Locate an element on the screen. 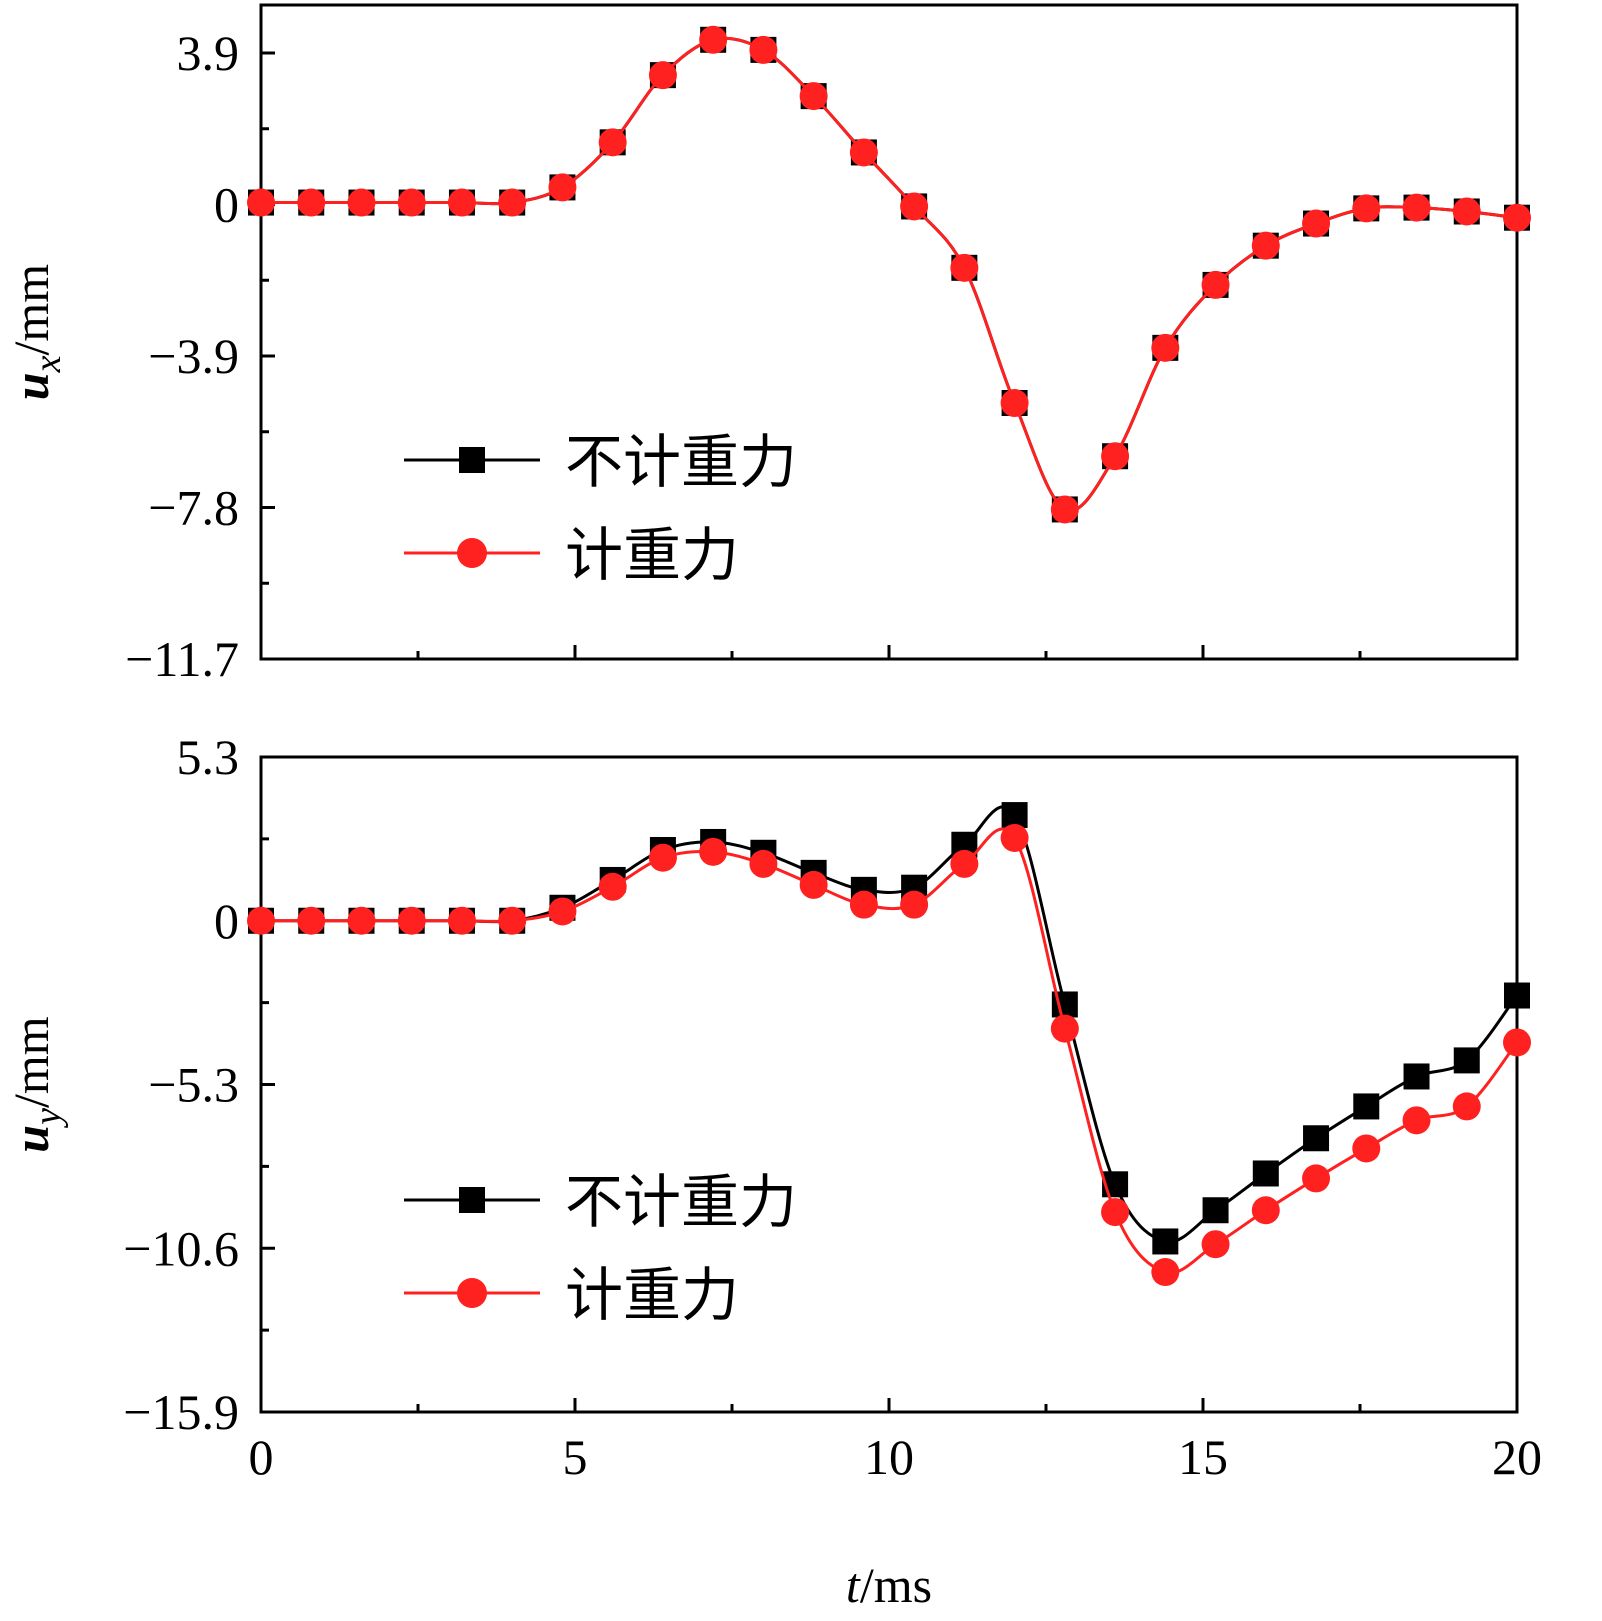  y-axis-label: uy/mm is located at coordinates (36, 1084).